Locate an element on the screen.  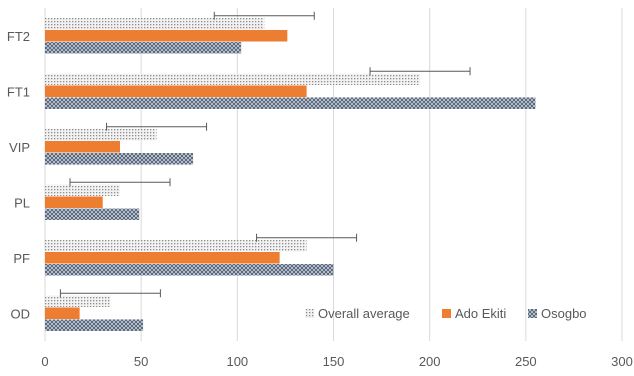
bar-overall-average-ft2 is located at coordinates (155, 24).